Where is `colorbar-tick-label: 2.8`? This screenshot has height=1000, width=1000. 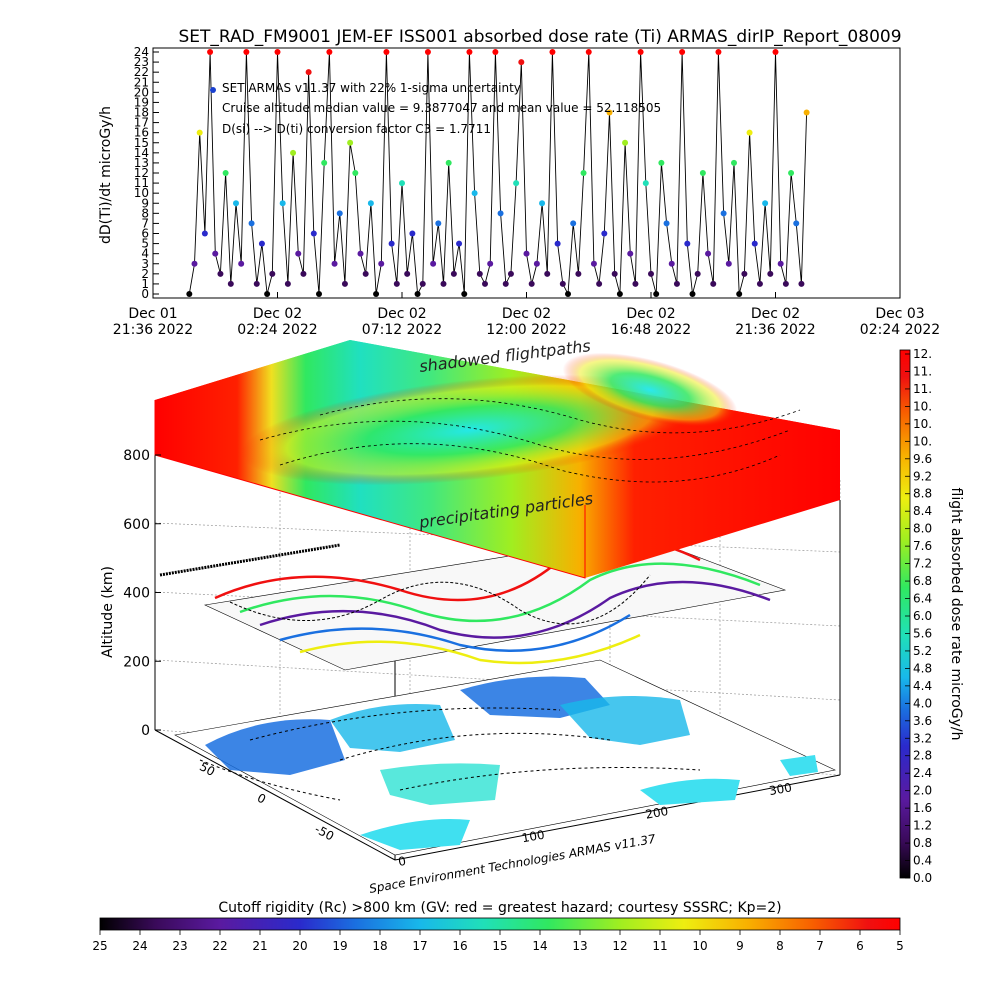 colorbar-tick-label: 2.8 is located at coordinates (922, 756).